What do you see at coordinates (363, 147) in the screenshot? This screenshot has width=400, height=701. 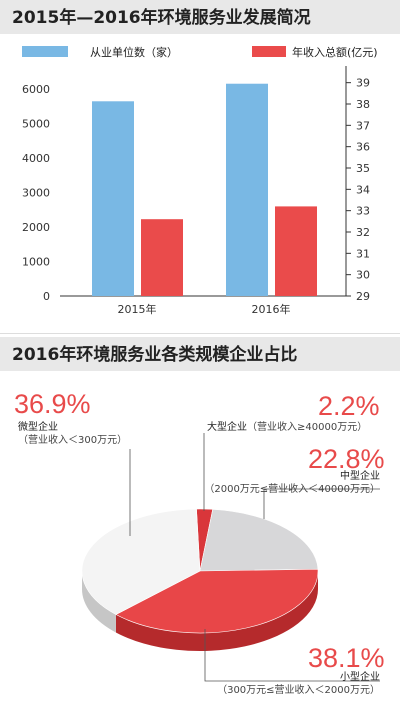 I see `y-right-tick-label: 36` at bounding box center [363, 147].